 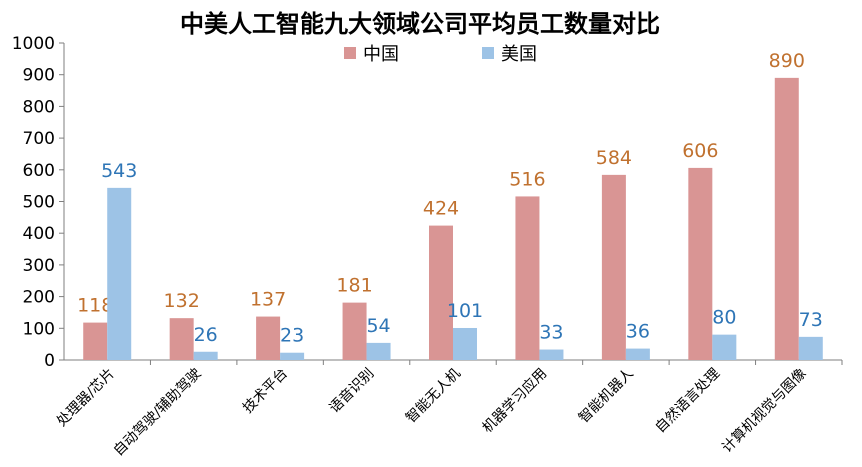 What do you see at coordinates (95, 306) in the screenshot?
I see `data-label-china: 118` at bounding box center [95, 306].